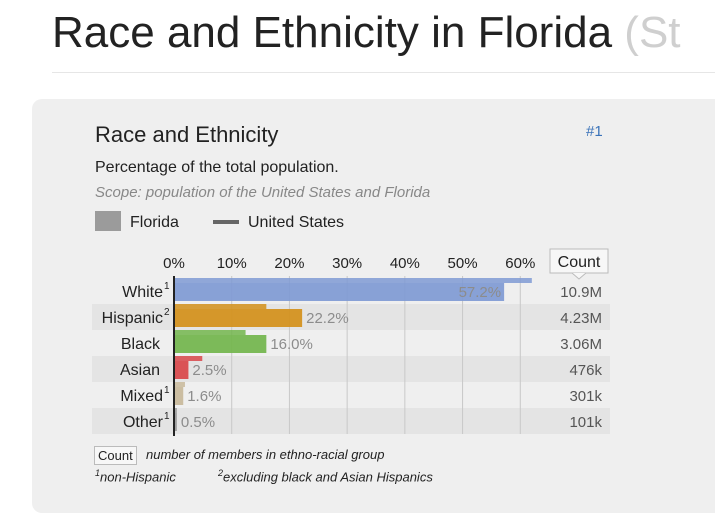 The image size is (715, 527). Describe the element at coordinates (652, 32) in the screenshot. I see `page-title-suffix: (St` at that location.